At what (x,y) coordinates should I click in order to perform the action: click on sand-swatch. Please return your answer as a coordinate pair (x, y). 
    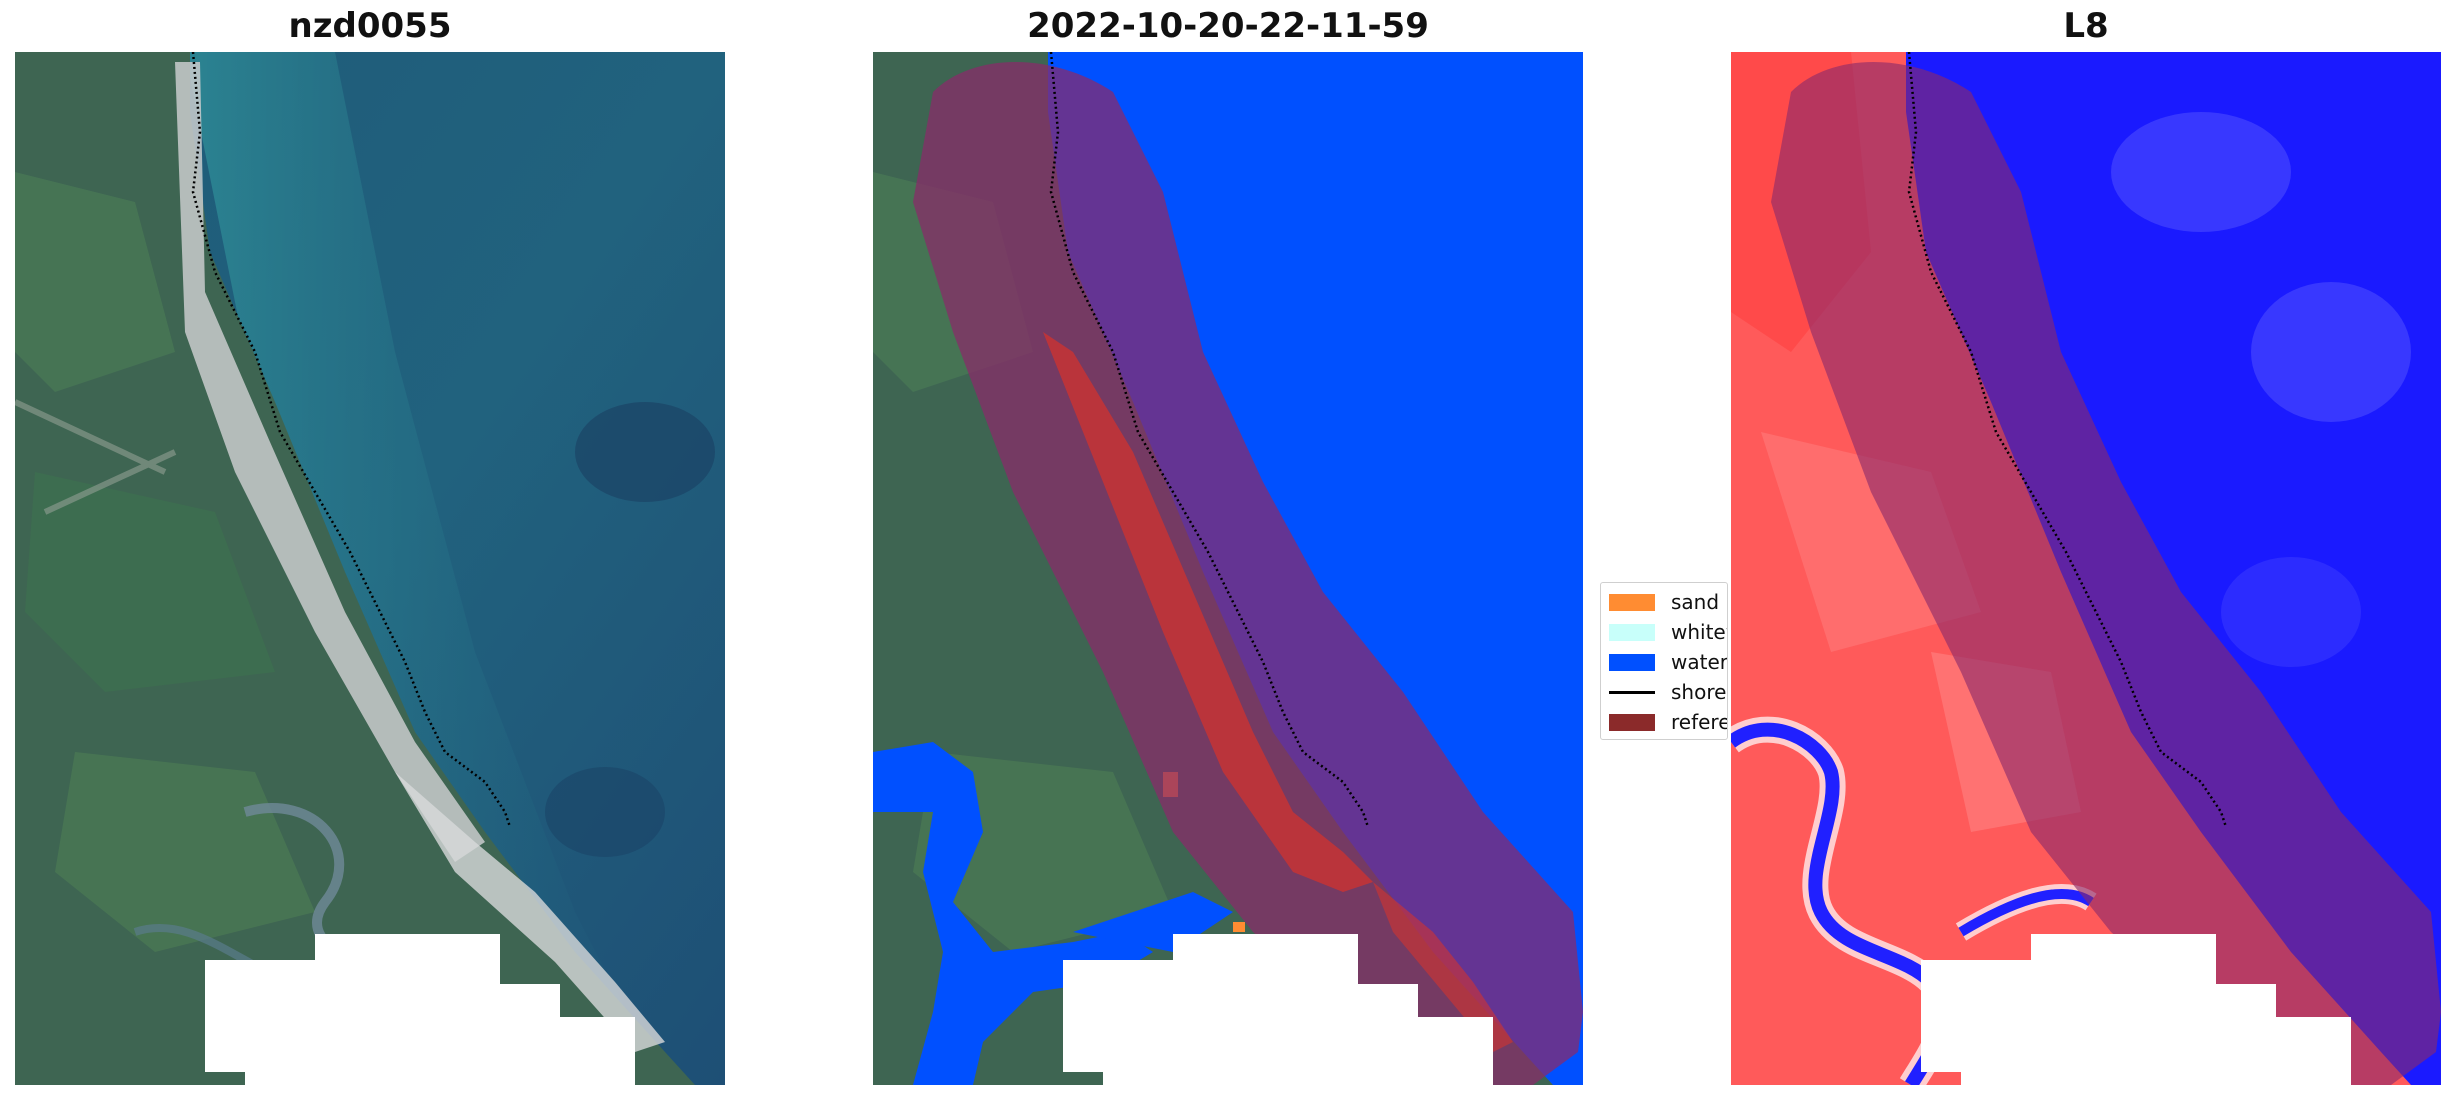
    Looking at the image, I should click on (1632, 602).